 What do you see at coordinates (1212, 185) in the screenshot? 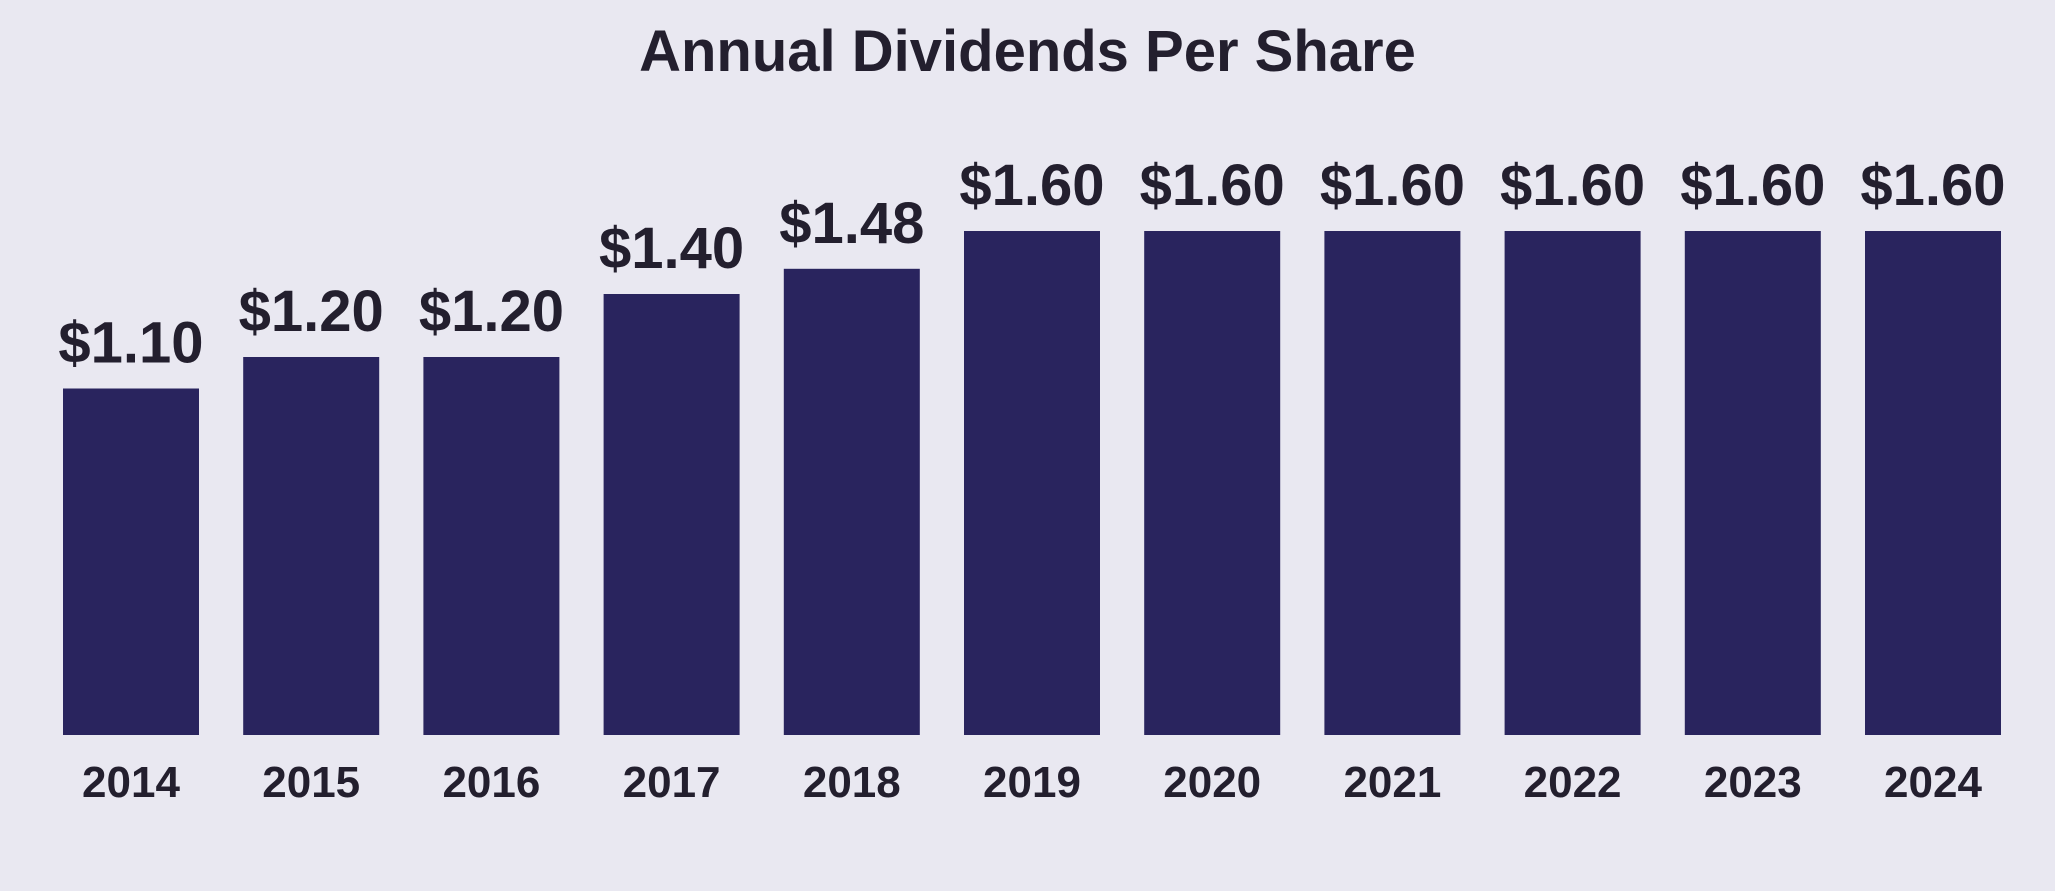
I see `data-label-2020: $1.60` at bounding box center [1212, 185].